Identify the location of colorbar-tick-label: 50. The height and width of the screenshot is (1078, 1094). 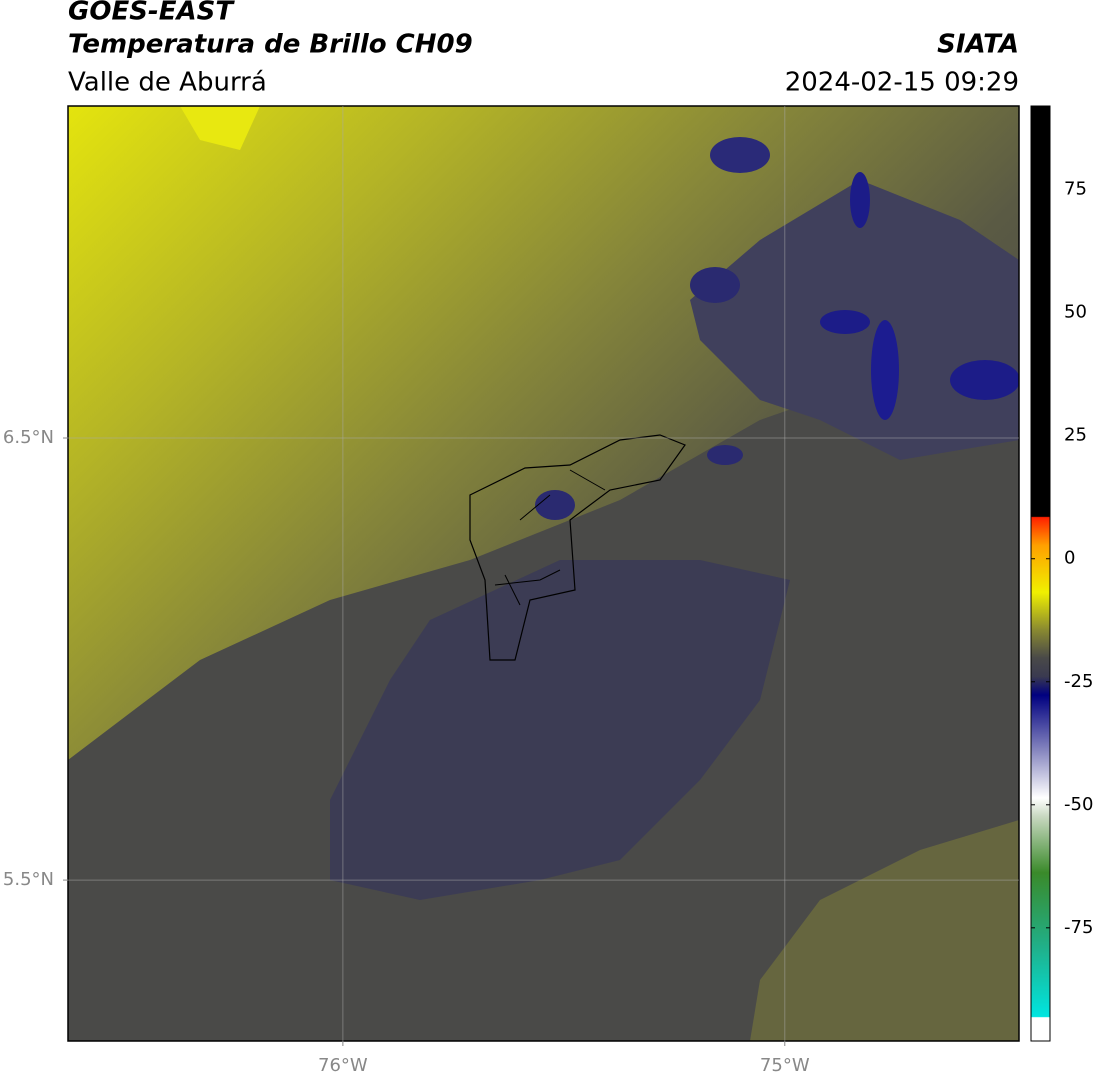
(1075, 312).